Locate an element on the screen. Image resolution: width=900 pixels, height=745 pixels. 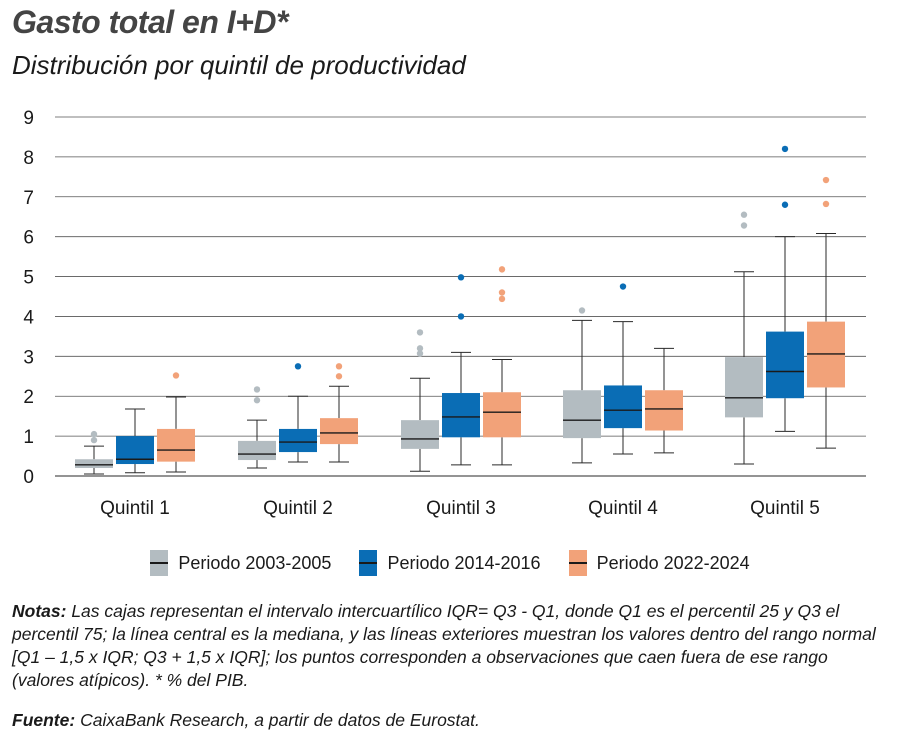
legend-item-p1: Periodo 2003-2005 is located at coordinates (240, 563).